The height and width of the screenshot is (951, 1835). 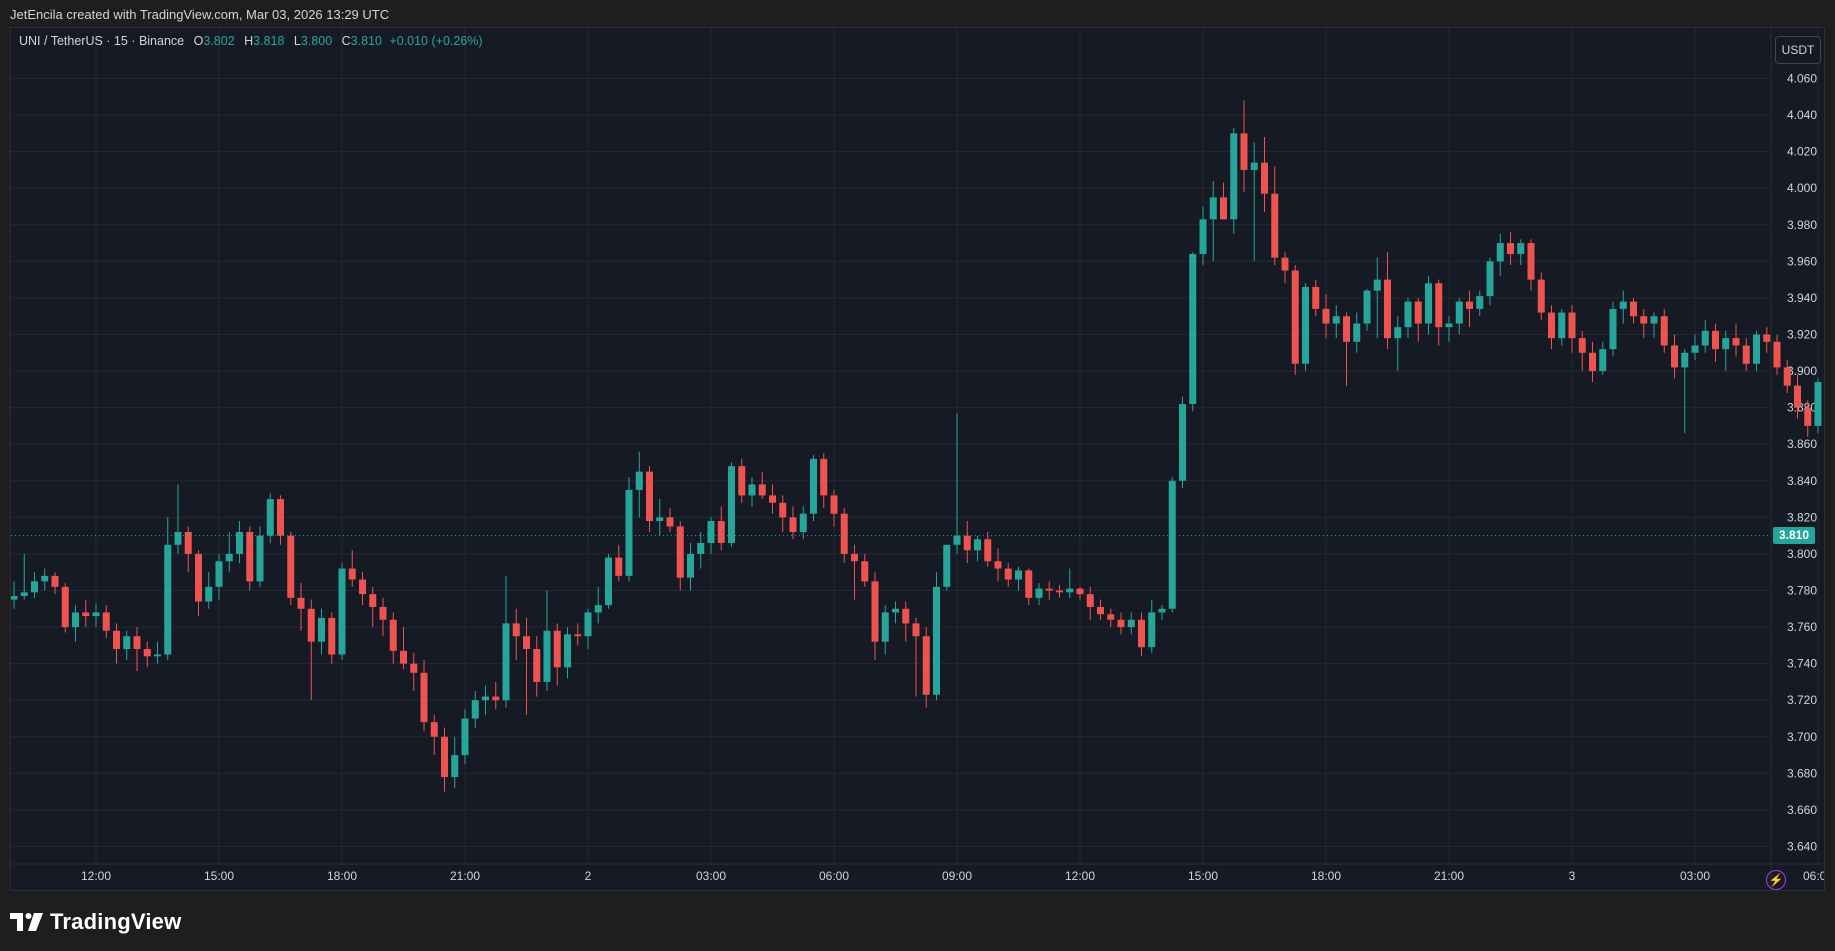 What do you see at coordinates (1802, 261) in the screenshot?
I see `y-tick-label: 3.960` at bounding box center [1802, 261].